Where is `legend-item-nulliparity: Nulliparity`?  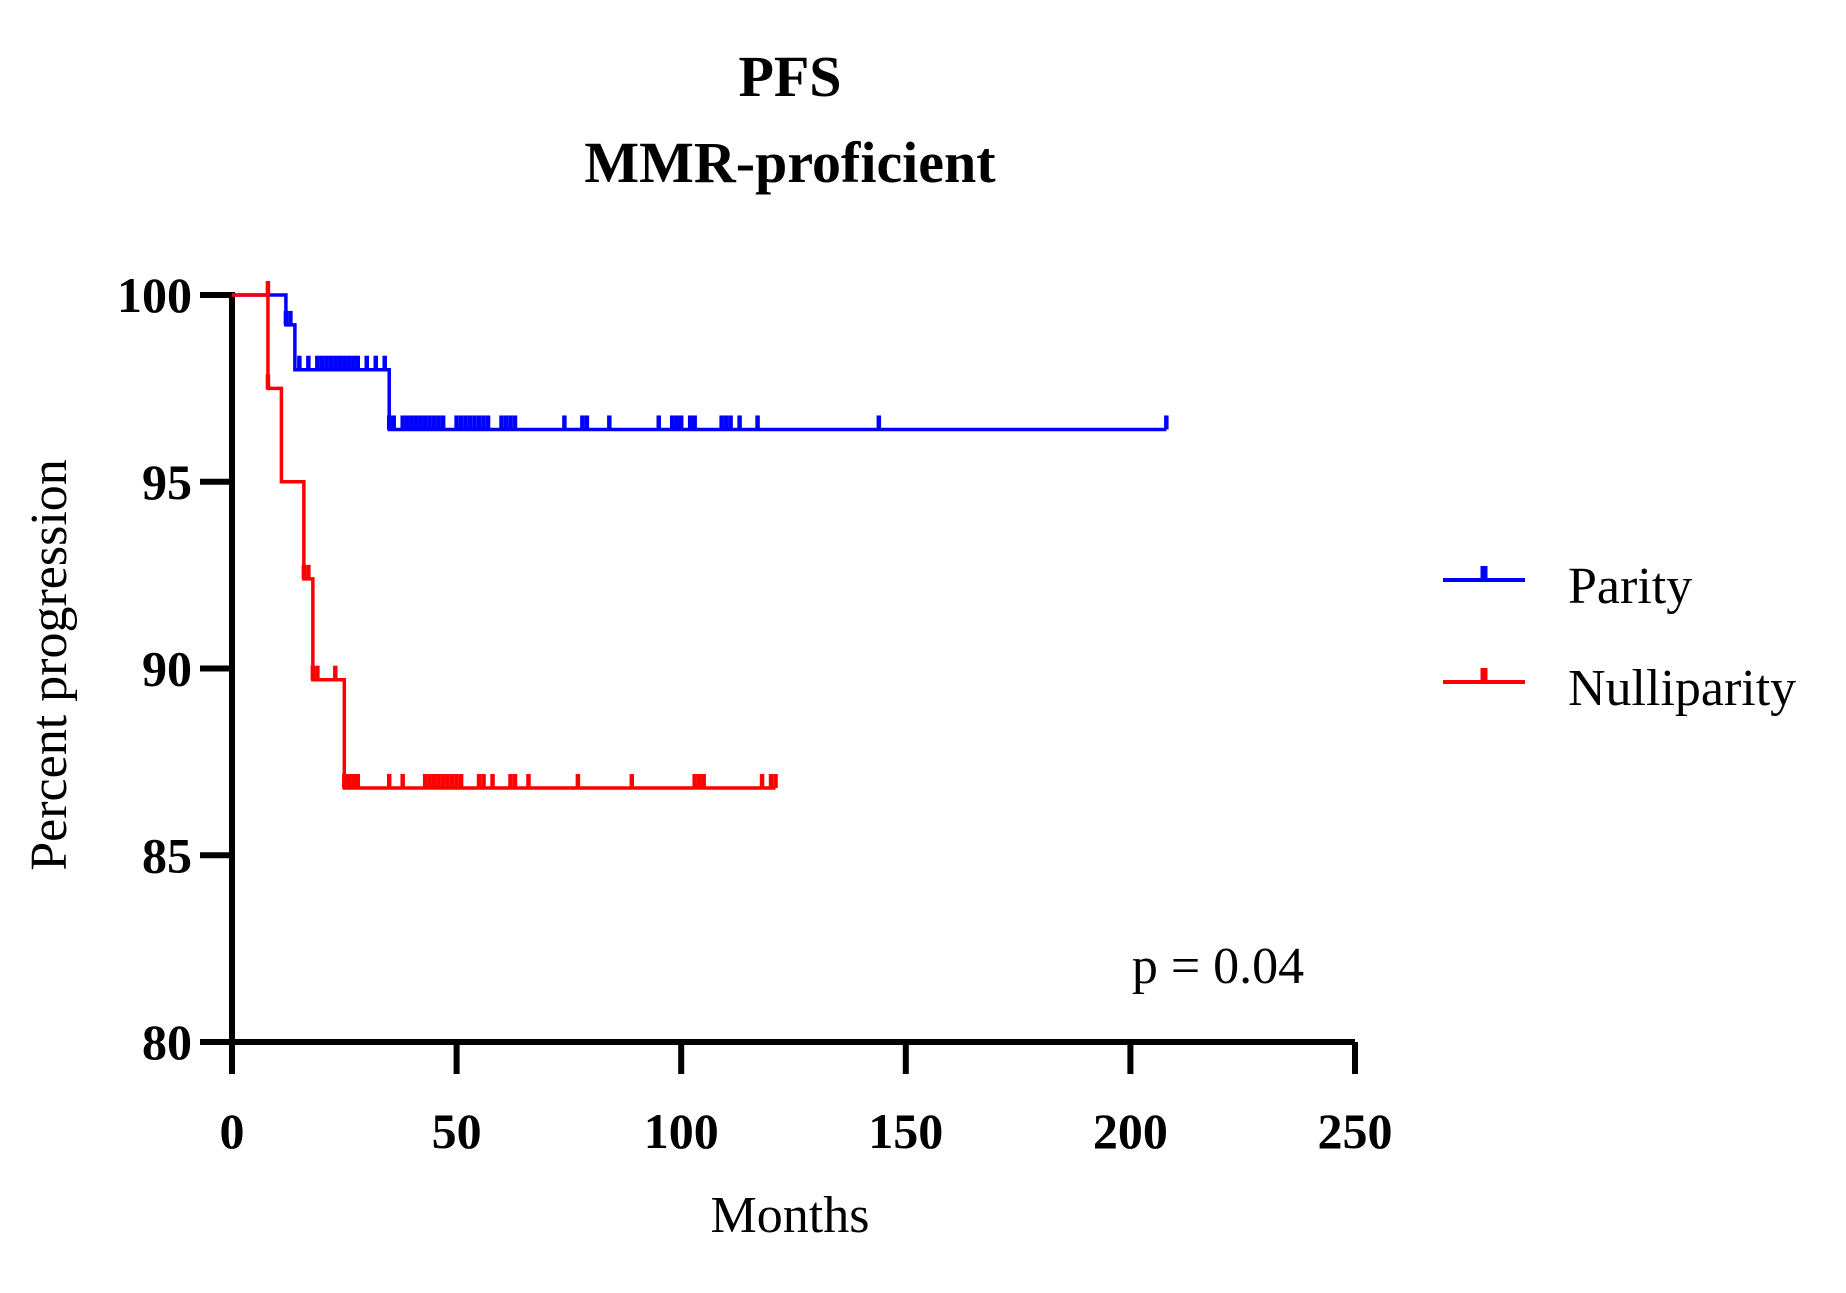
legend-item-nulliparity: Nulliparity is located at coordinates (1619, 688).